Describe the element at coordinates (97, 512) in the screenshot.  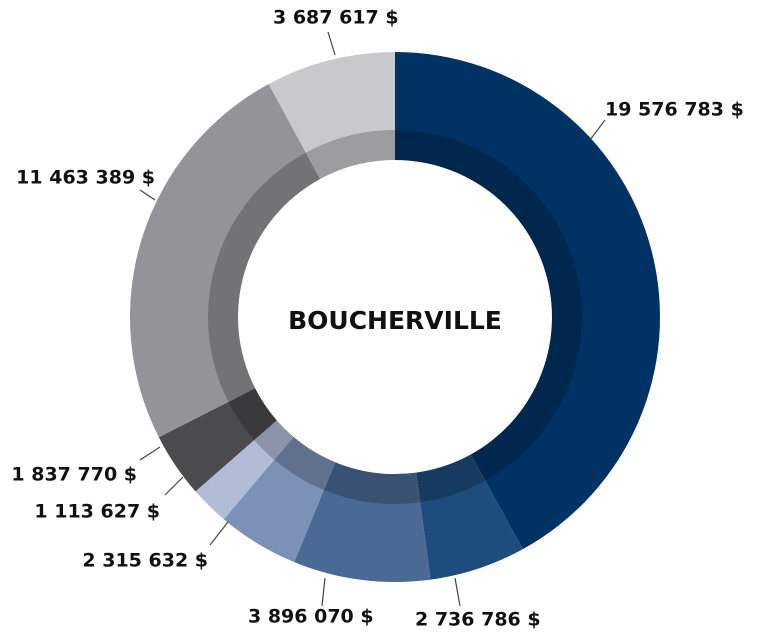
I see `data-label: 1 113 627 $` at that location.